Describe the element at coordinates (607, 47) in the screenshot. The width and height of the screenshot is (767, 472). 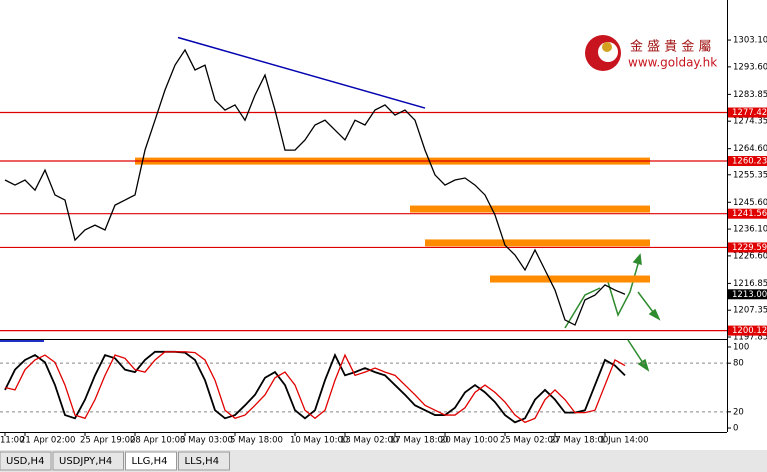
I see `logo-mark` at that location.